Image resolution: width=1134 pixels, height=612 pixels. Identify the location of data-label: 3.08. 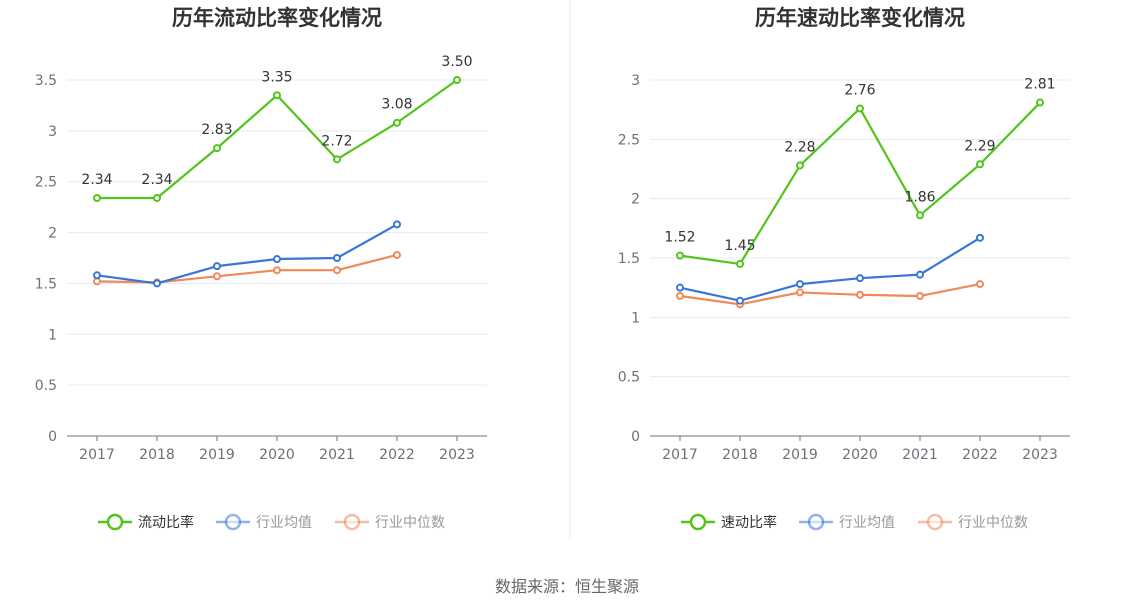
(396, 105).